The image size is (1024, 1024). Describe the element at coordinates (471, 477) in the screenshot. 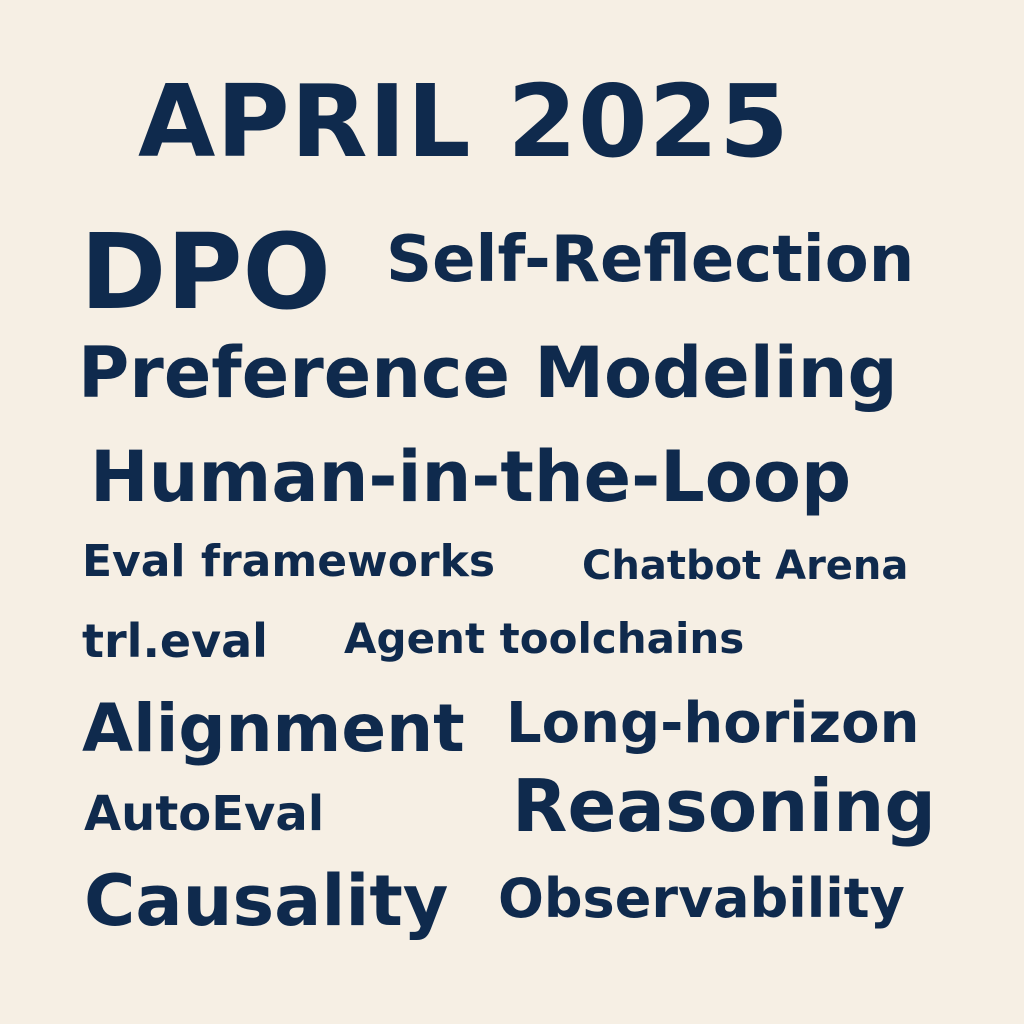

I see `word-human-in-the-loop: Human-in-the-Loop` at that location.